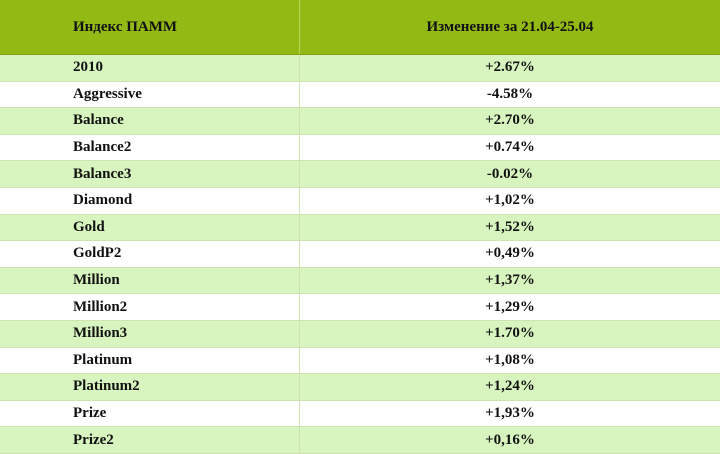  Describe the element at coordinates (510, 93) in the screenshot. I see `change-value-cell: -4.58%` at that location.